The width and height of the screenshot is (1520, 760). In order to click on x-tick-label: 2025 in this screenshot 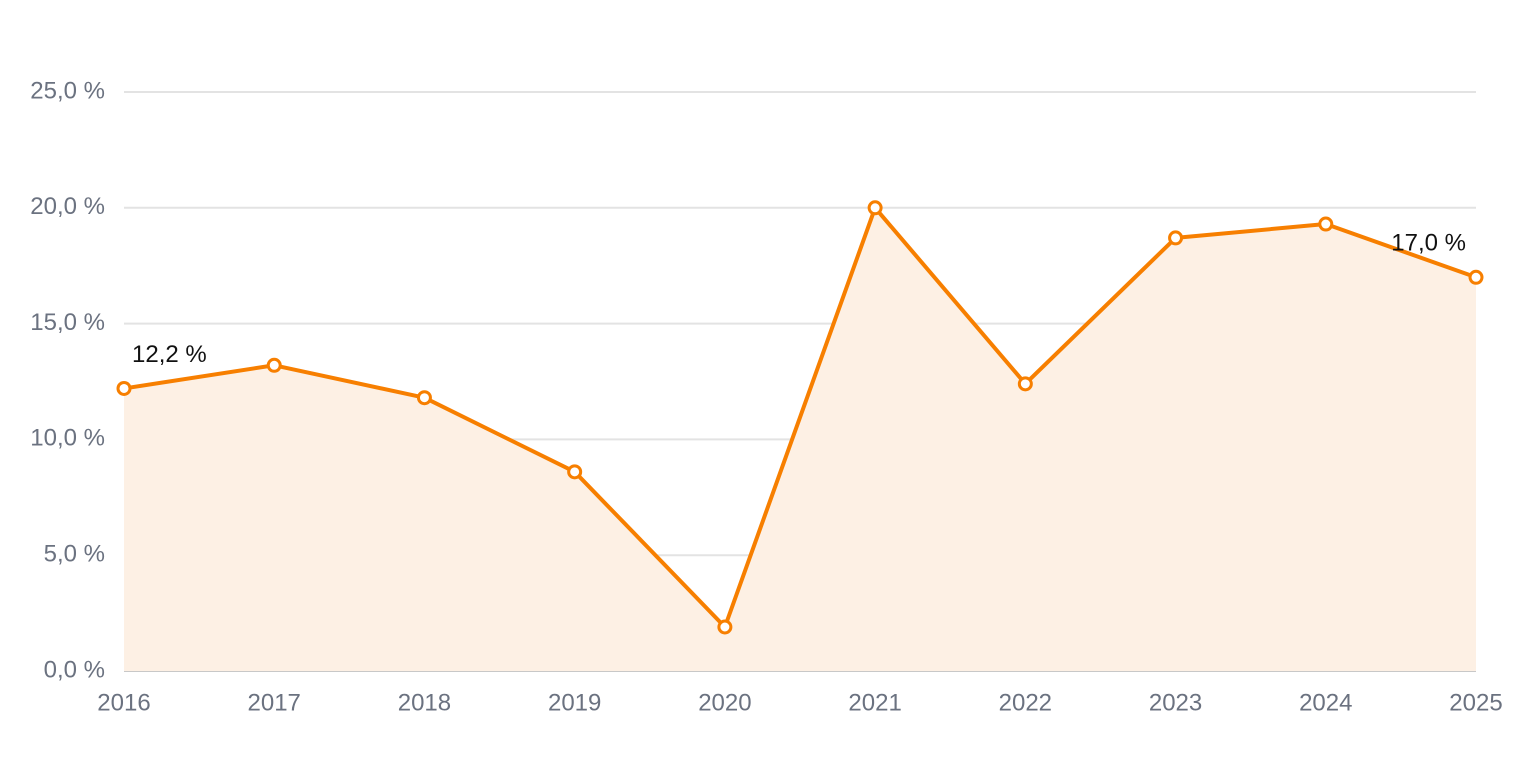, I will do `click(1475, 702)`.